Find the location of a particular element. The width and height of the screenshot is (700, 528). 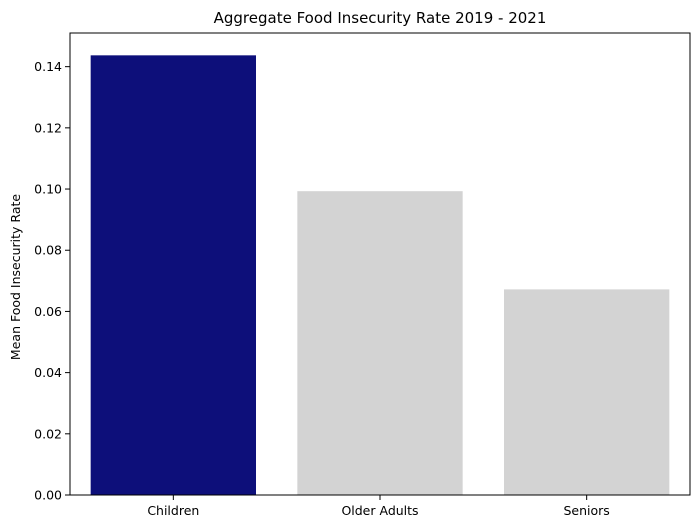

bar-seniors is located at coordinates (587, 392).